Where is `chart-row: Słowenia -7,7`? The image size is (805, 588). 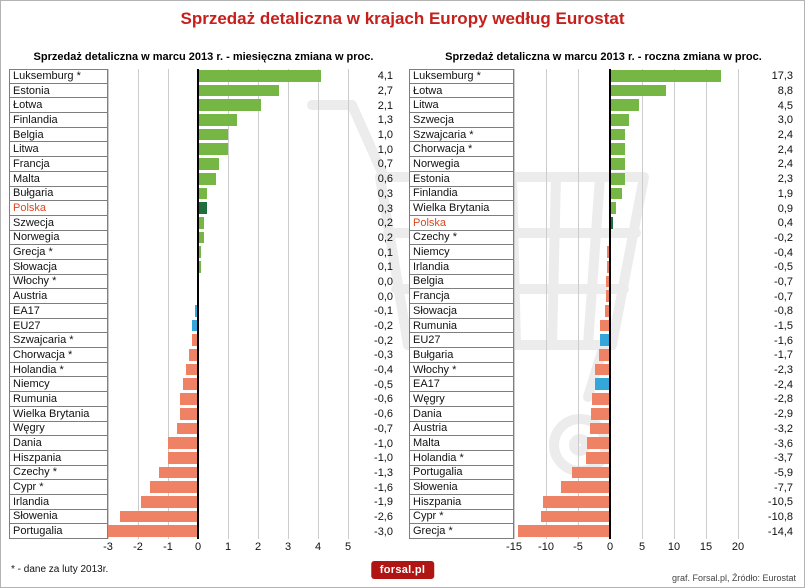
chart-row: Słowenia -7,7 is located at coordinates (603, 487).